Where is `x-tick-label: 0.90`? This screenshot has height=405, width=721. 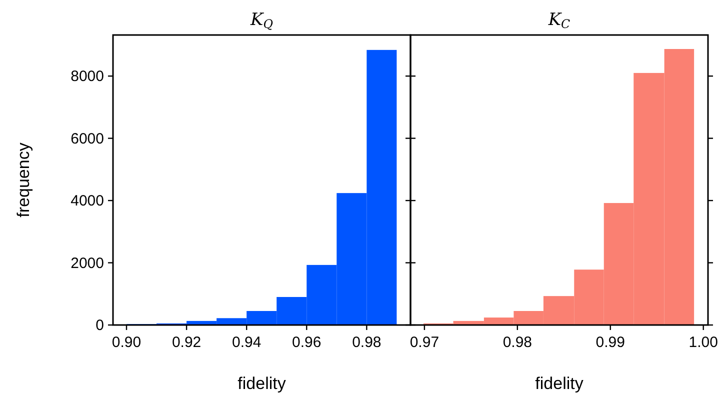
x-tick-label: 0.90 is located at coordinates (127, 342).